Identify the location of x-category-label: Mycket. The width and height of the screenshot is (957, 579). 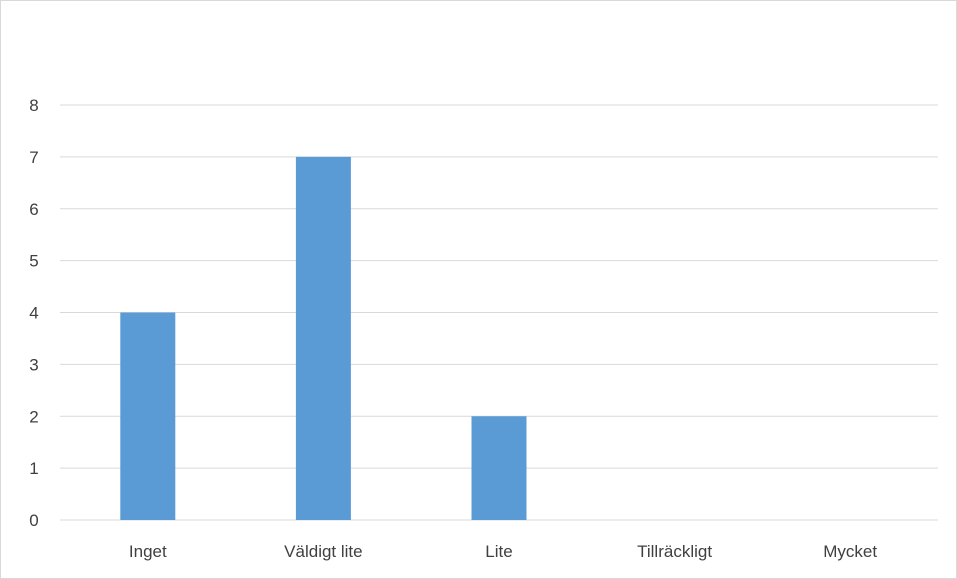
(850, 551).